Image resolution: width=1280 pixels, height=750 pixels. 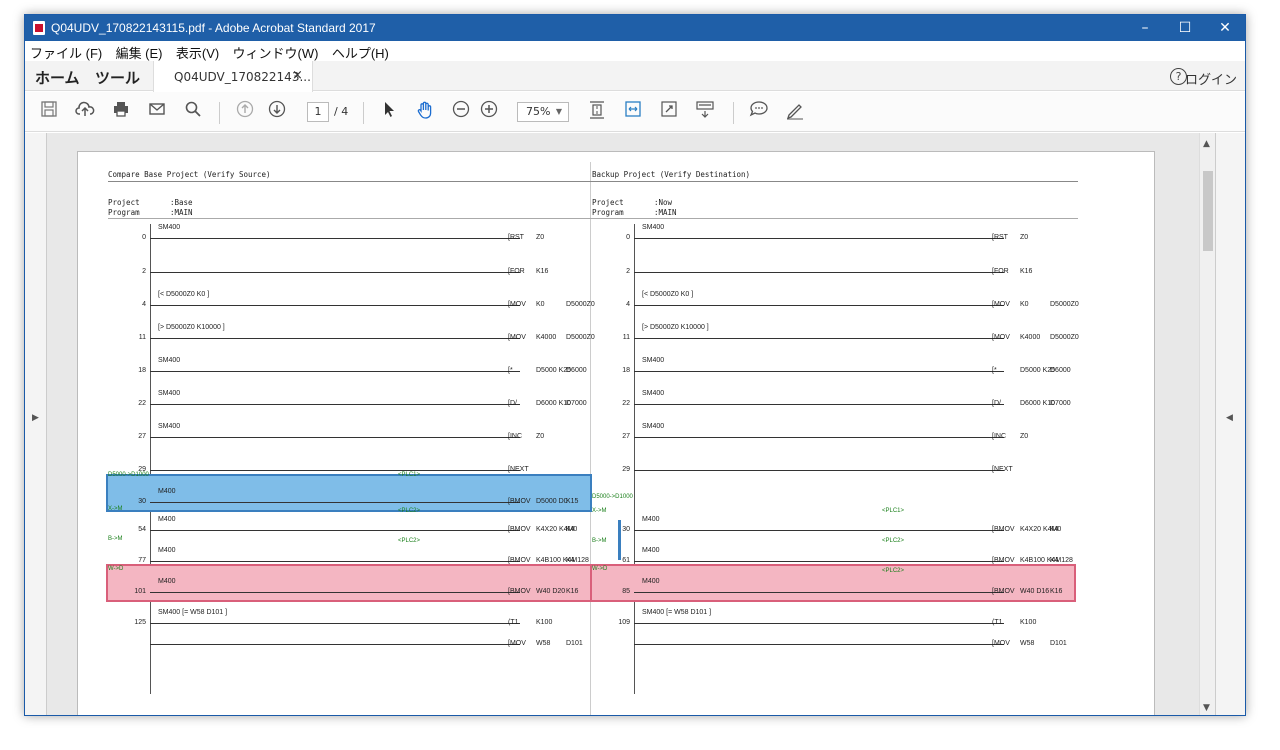 I want to click on operand: D6000 K10, so click(x=1038, y=403).